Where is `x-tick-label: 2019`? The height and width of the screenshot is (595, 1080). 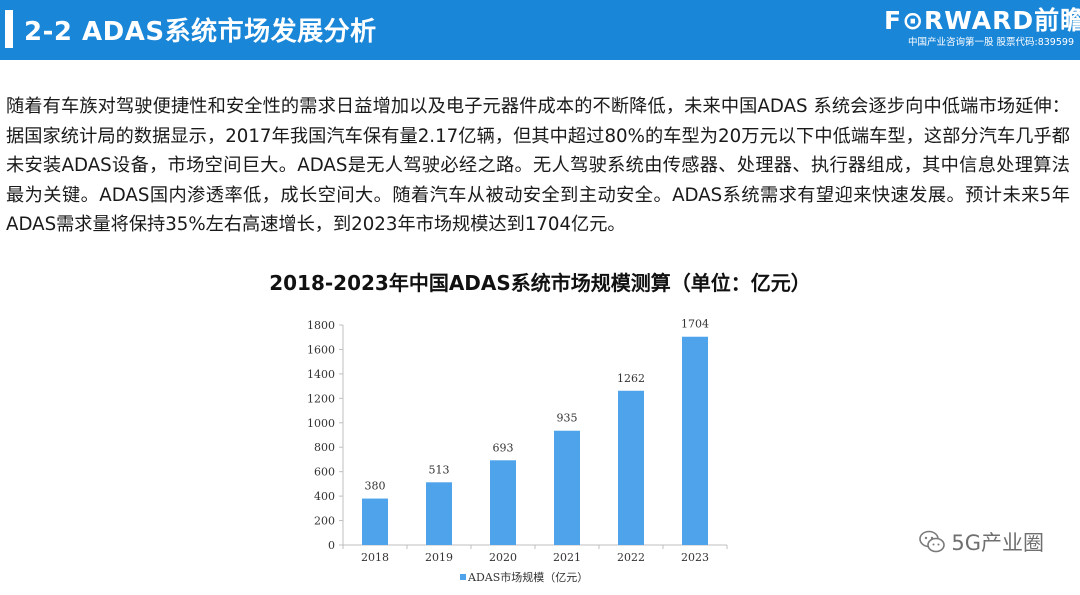 x-tick-label: 2019 is located at coordinates (439, 557).